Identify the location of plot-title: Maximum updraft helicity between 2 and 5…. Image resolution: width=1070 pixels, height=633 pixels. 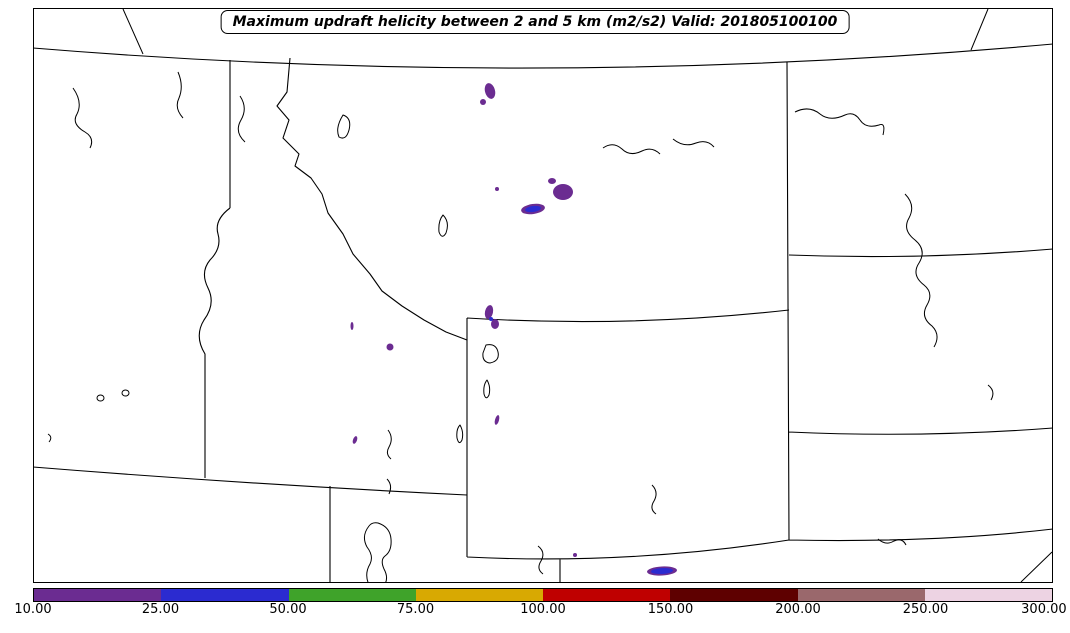
(535, 22).